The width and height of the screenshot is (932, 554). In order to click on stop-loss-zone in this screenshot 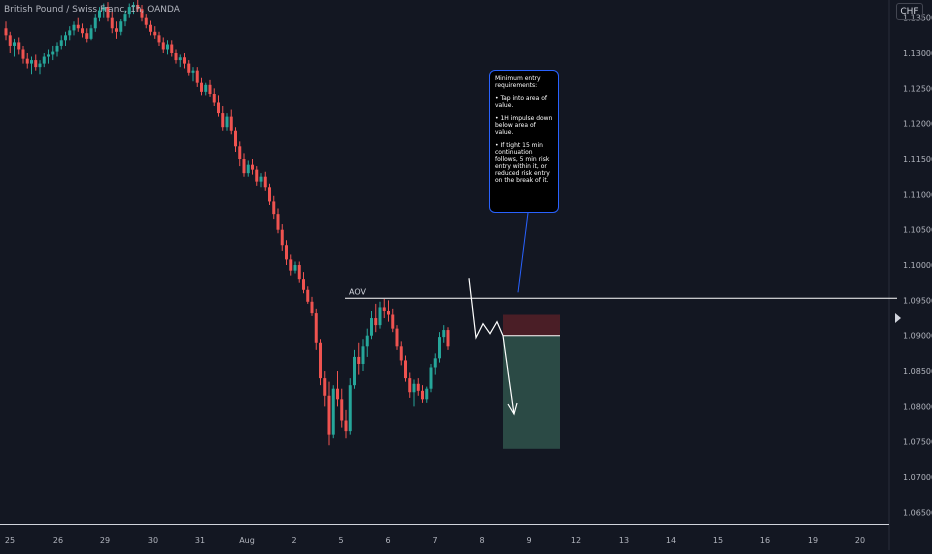, I will do `click(531, 325)`.